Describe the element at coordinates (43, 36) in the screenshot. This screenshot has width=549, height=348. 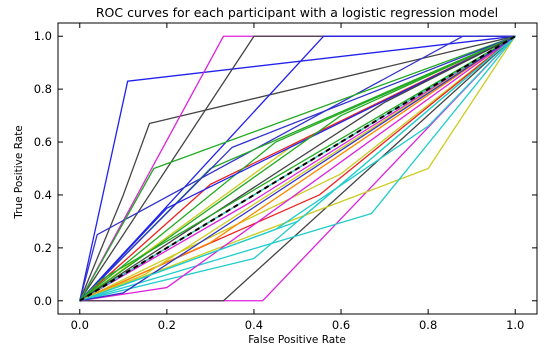
I see `y-tick-label: 1.0` at that location.